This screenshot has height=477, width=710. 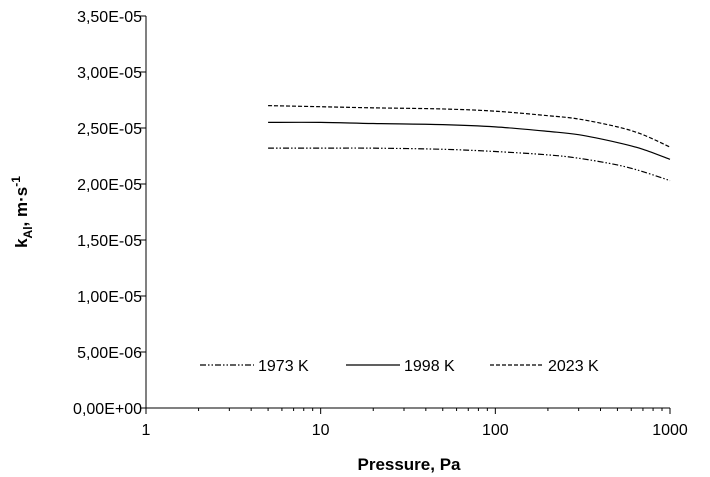 I want to click on y-tick-label: 2,00E-05, so click(x=109, y=185).